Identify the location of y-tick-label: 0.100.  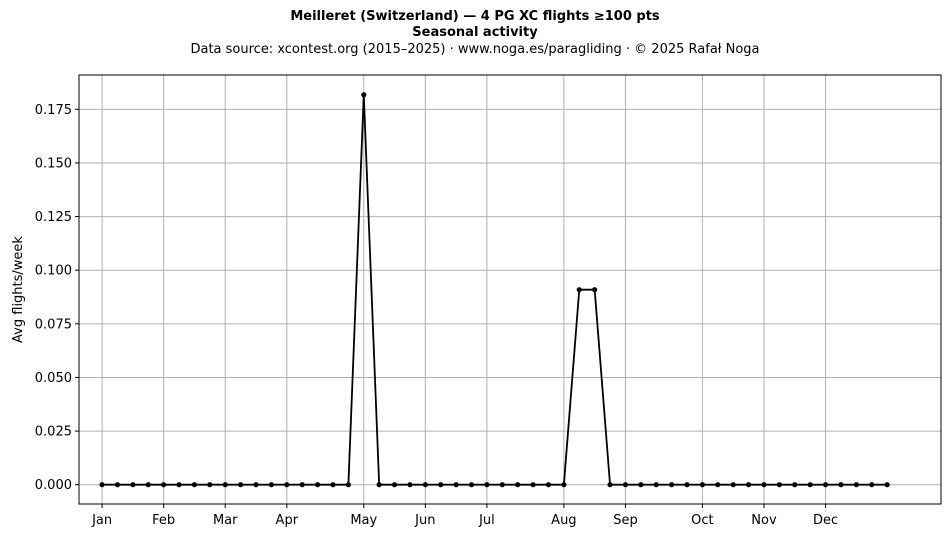
(53, 271).